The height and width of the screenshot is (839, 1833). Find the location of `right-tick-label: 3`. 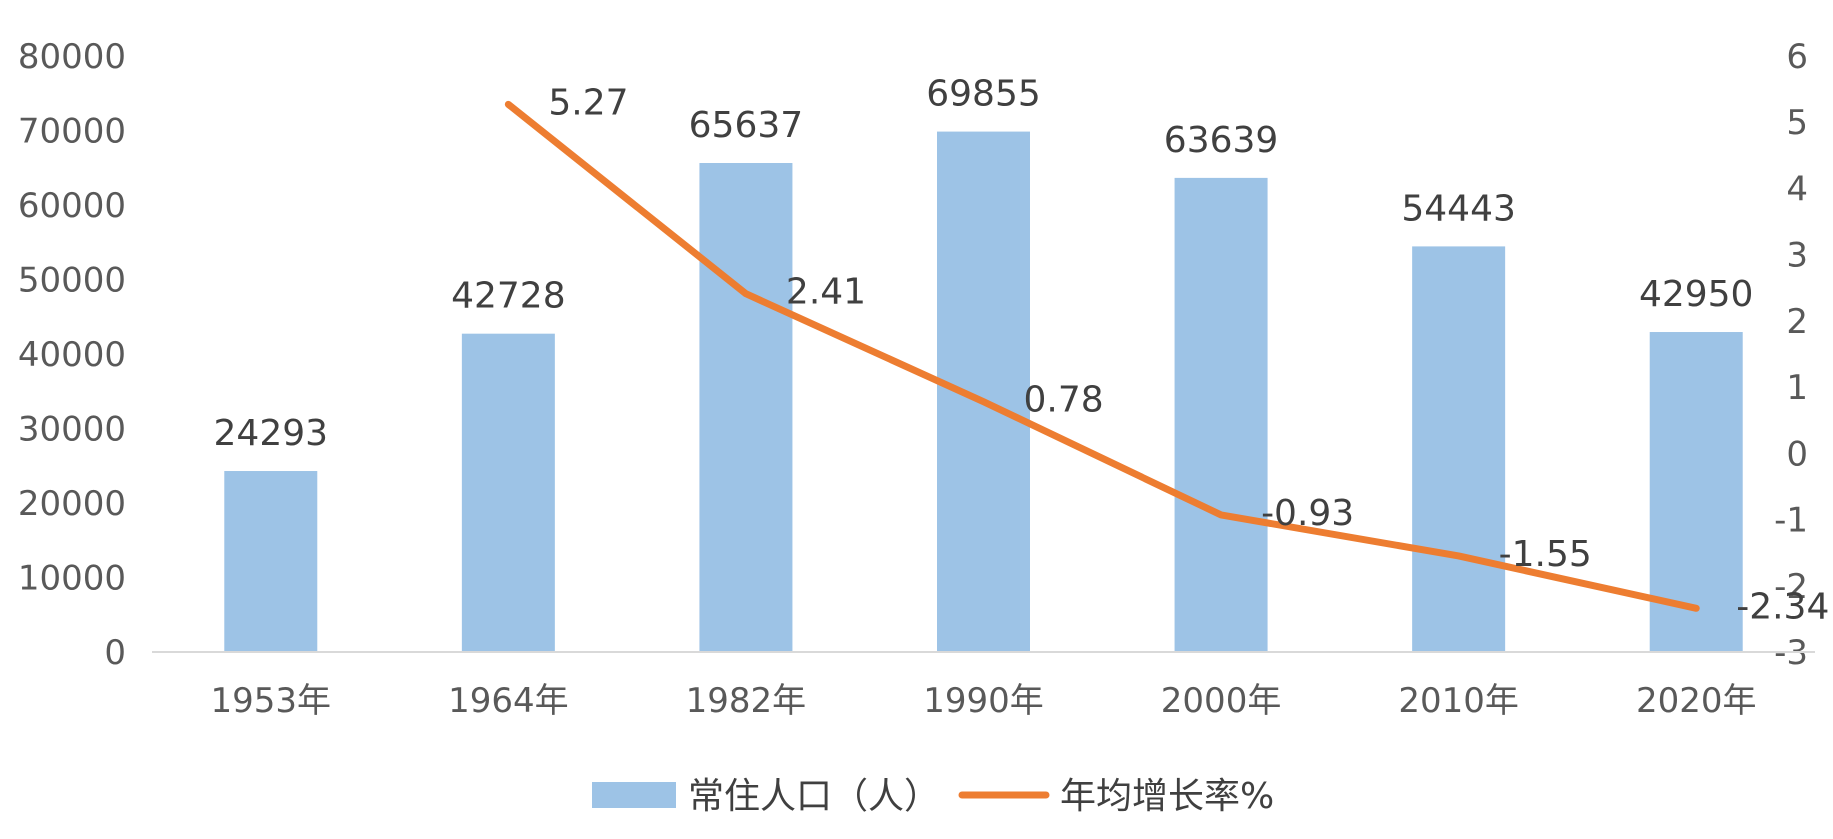

right-tick-label: 3 is located at coordinates (1797, 256).